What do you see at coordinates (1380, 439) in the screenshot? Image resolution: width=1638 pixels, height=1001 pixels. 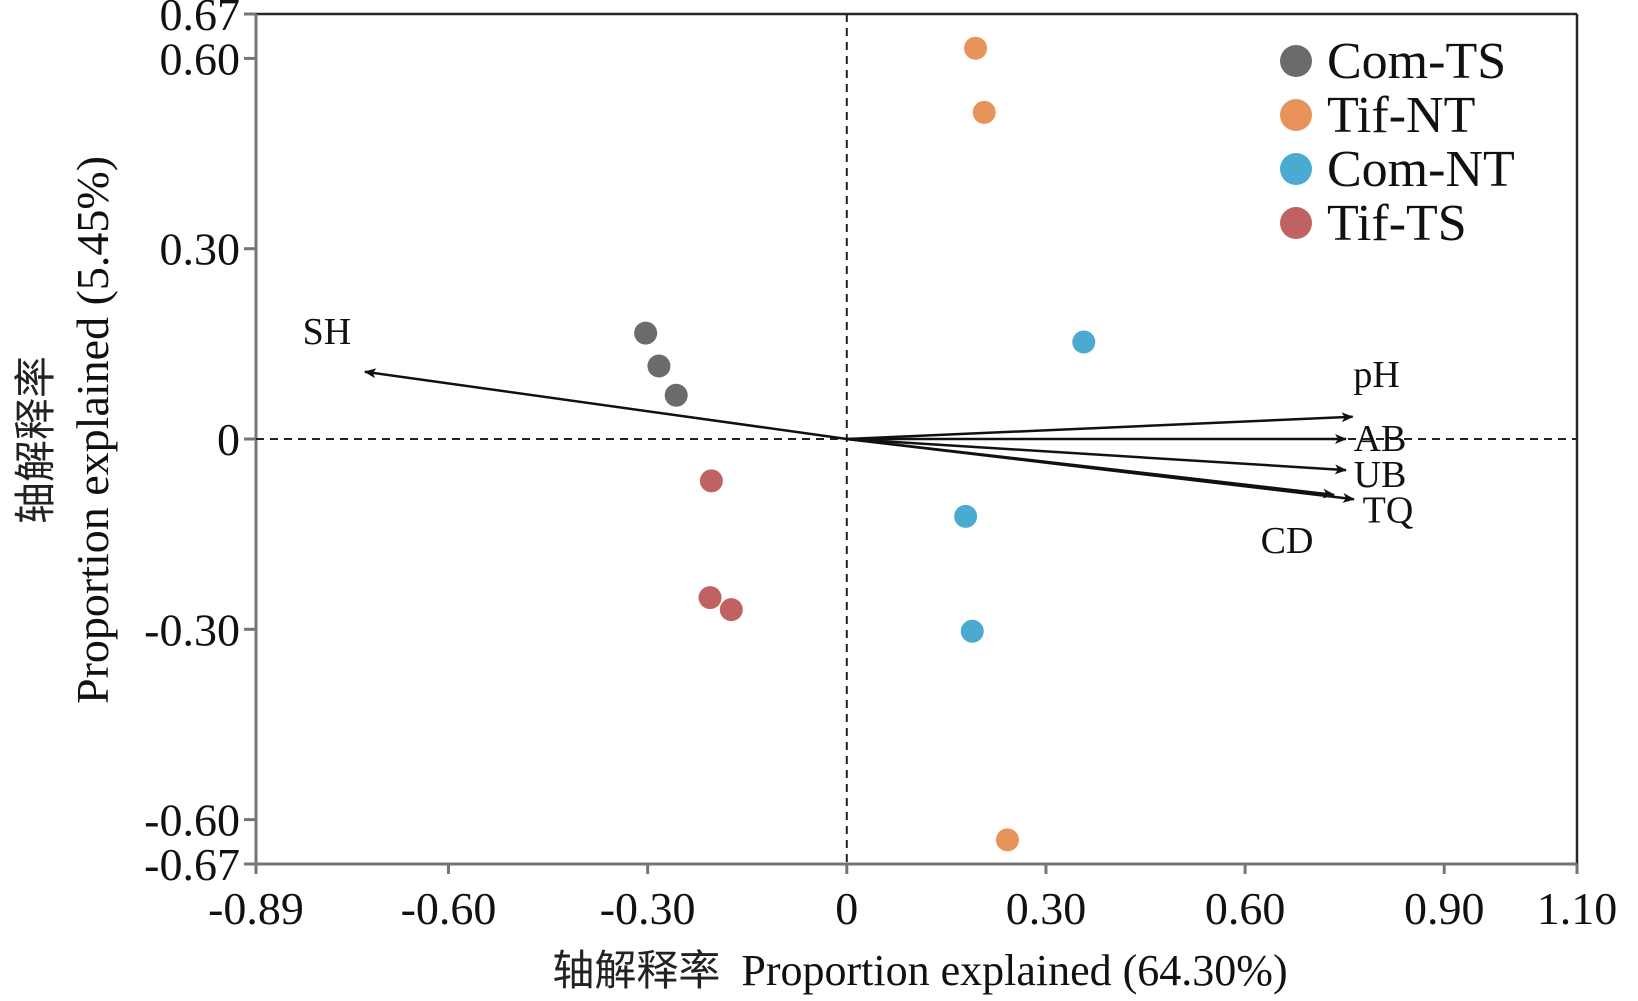 I see `vector-label-ab: AB` at bounding box center [1380, 439].